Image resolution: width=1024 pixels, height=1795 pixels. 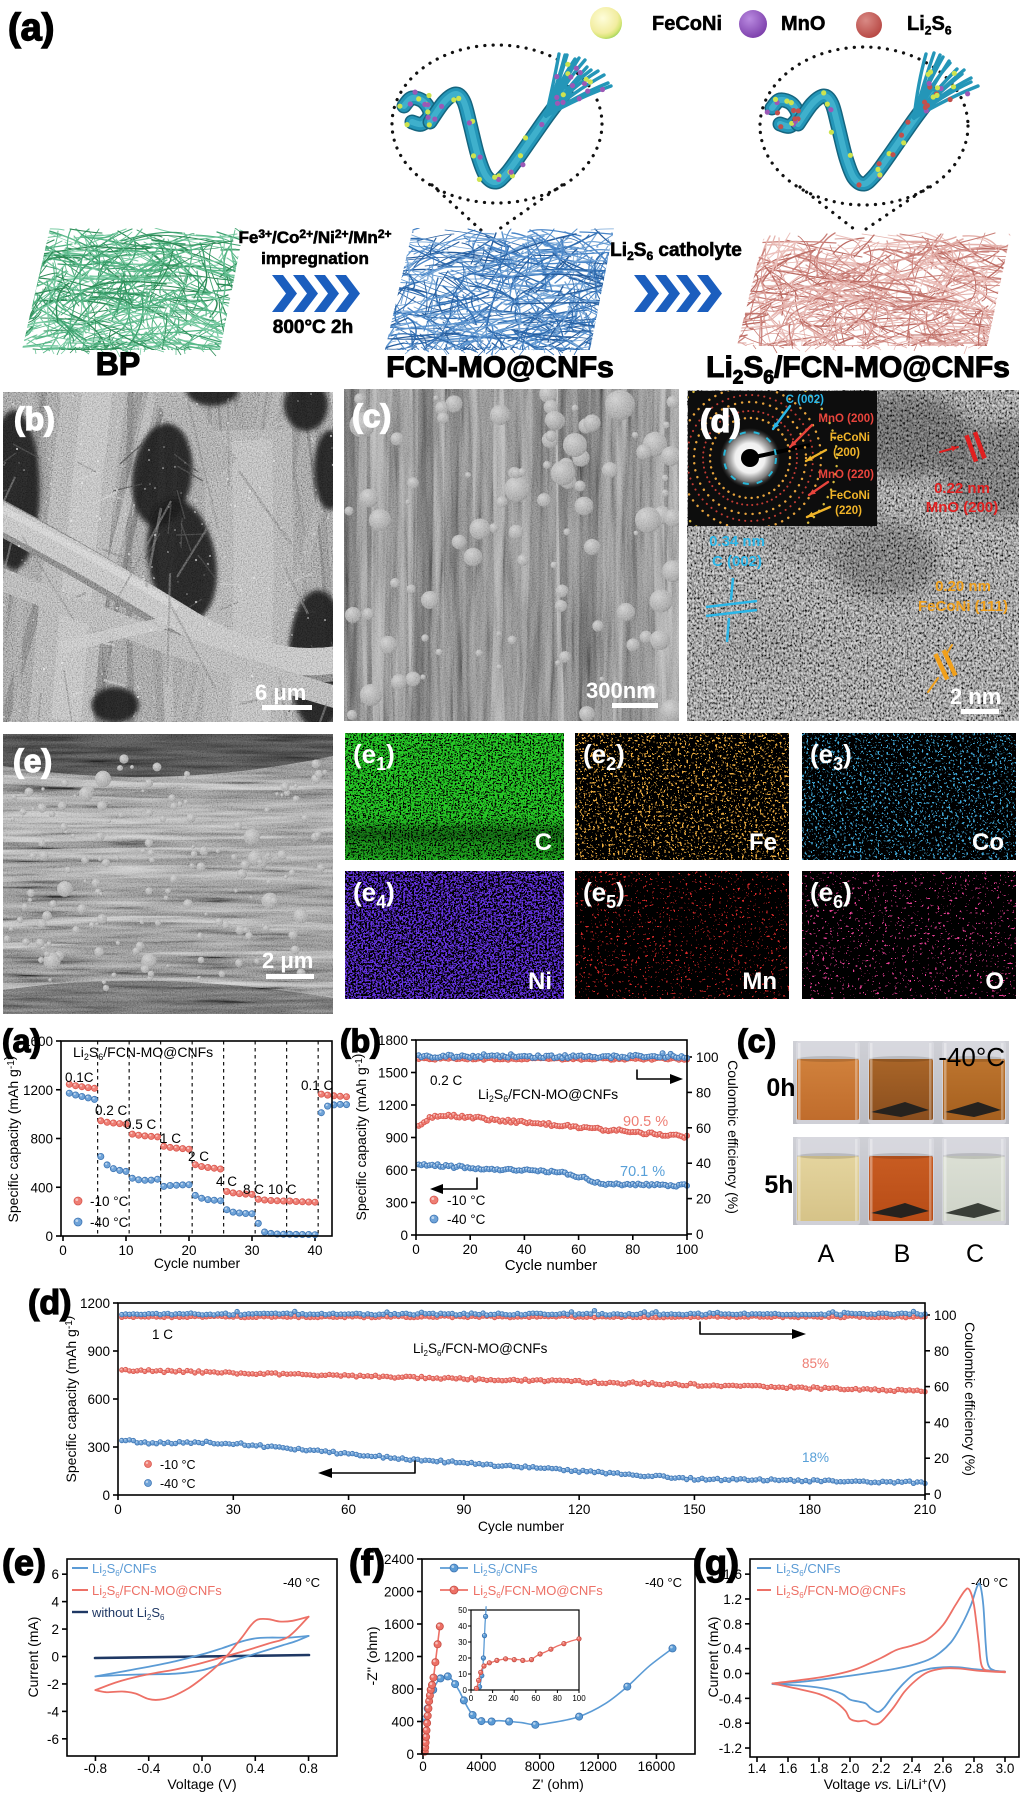 I want to click on svg-text: 2 μm, so click(x=287, y=960).